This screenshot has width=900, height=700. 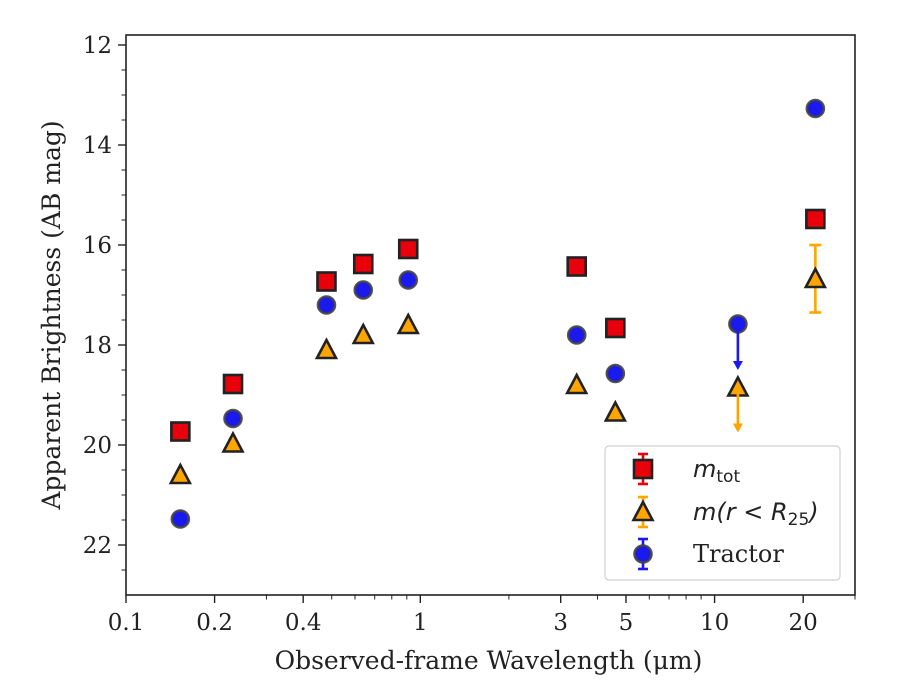 I want to click on y-tick-label: 20, so click(x=97, y=446).